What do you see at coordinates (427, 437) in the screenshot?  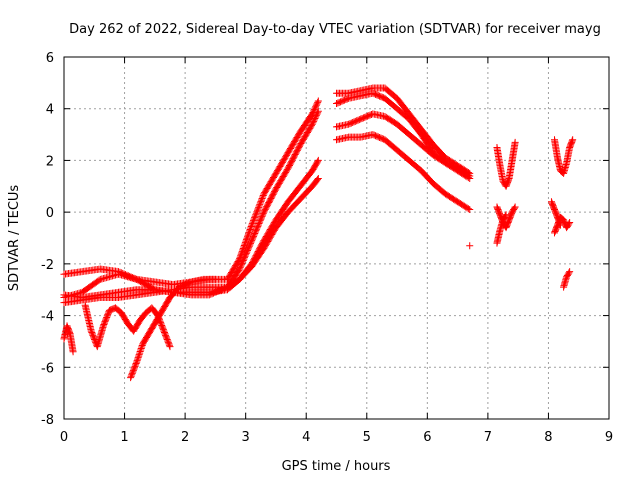 I see `x-tick-label: 6` at bounding box center [427, 437].